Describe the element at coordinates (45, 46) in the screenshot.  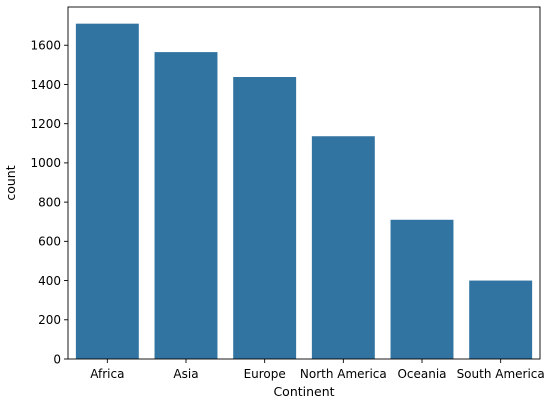
I see `y-tick-label: 1600` at that location.